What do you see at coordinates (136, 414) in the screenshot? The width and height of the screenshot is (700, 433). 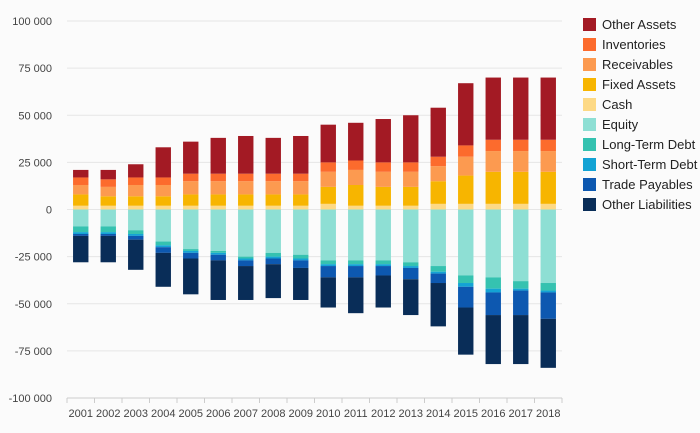 I see `x-tick-label: 2003` at bounding box center [136, 414].